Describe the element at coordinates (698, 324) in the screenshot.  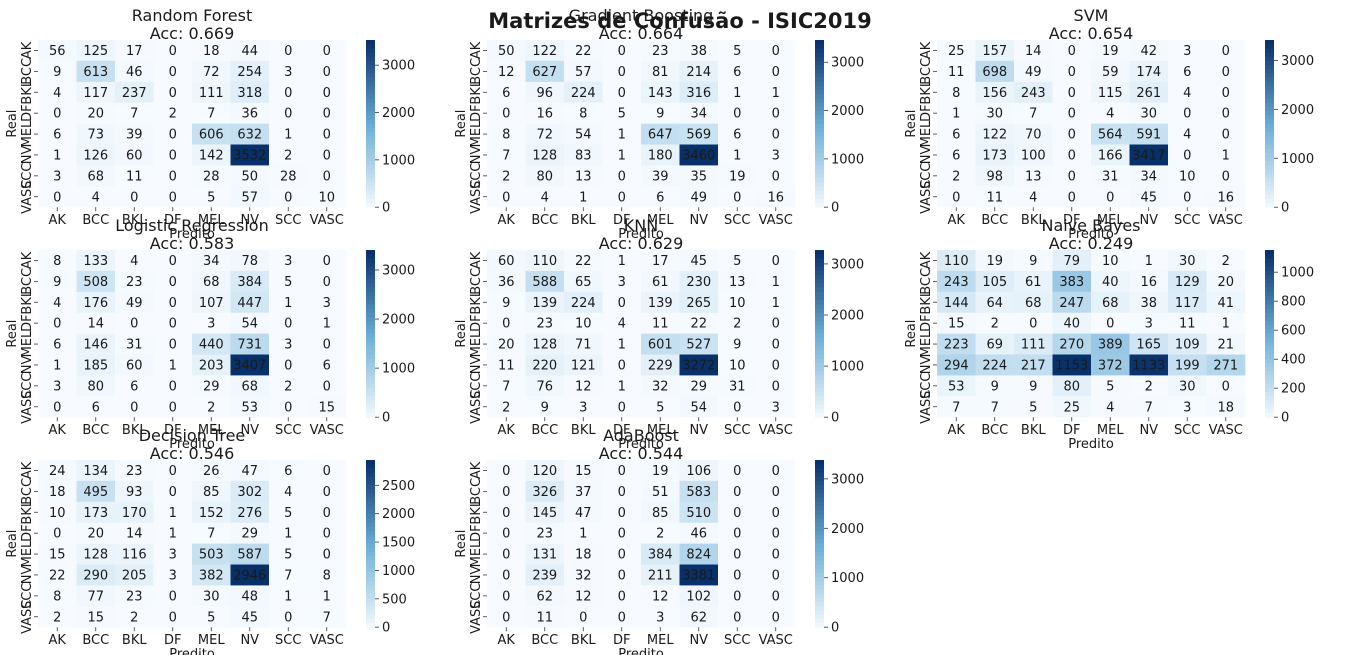
I see `cell-value-label: 22` at that location.